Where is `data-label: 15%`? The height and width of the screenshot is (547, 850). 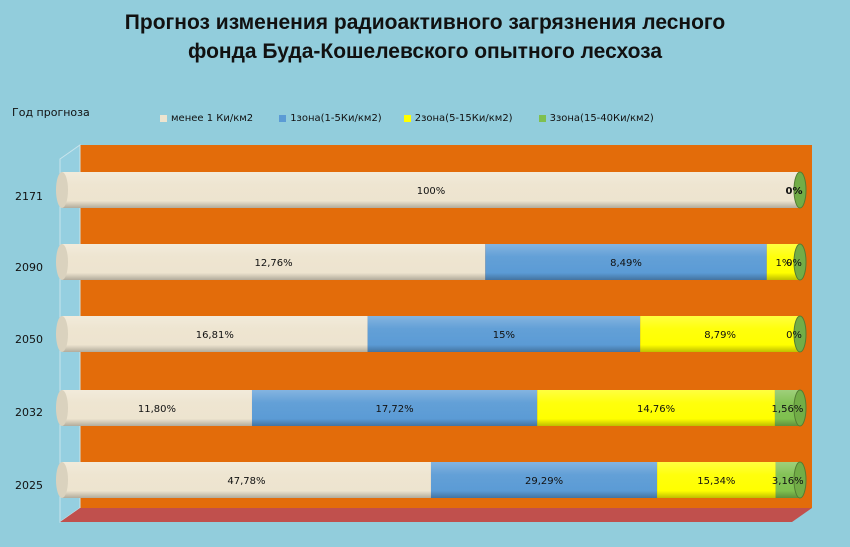
data-label: 15% is located at coordinates (504, 335).